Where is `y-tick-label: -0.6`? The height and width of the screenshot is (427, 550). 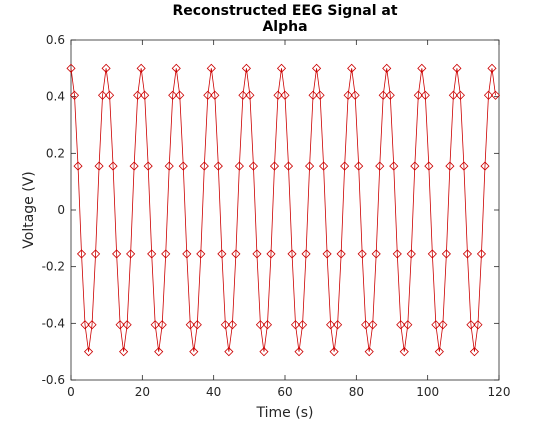
y-tick-label: -0.6 is located at coordinates (53, 380).